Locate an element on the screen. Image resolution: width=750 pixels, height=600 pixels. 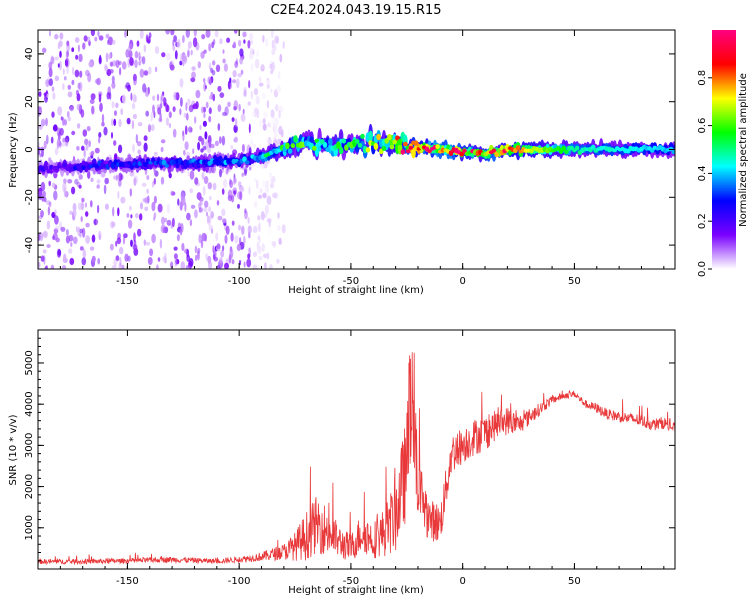
spectrogram-y-tick-label: 20 is located at coordinates (29, 101).